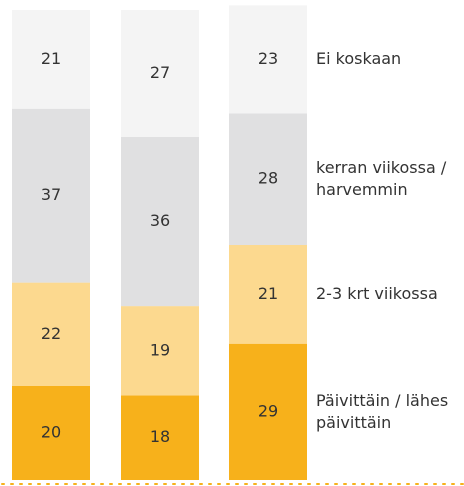 The width and height of the screenshot is (464, 486). I want to click on value-label: 36, so click(160, 220).